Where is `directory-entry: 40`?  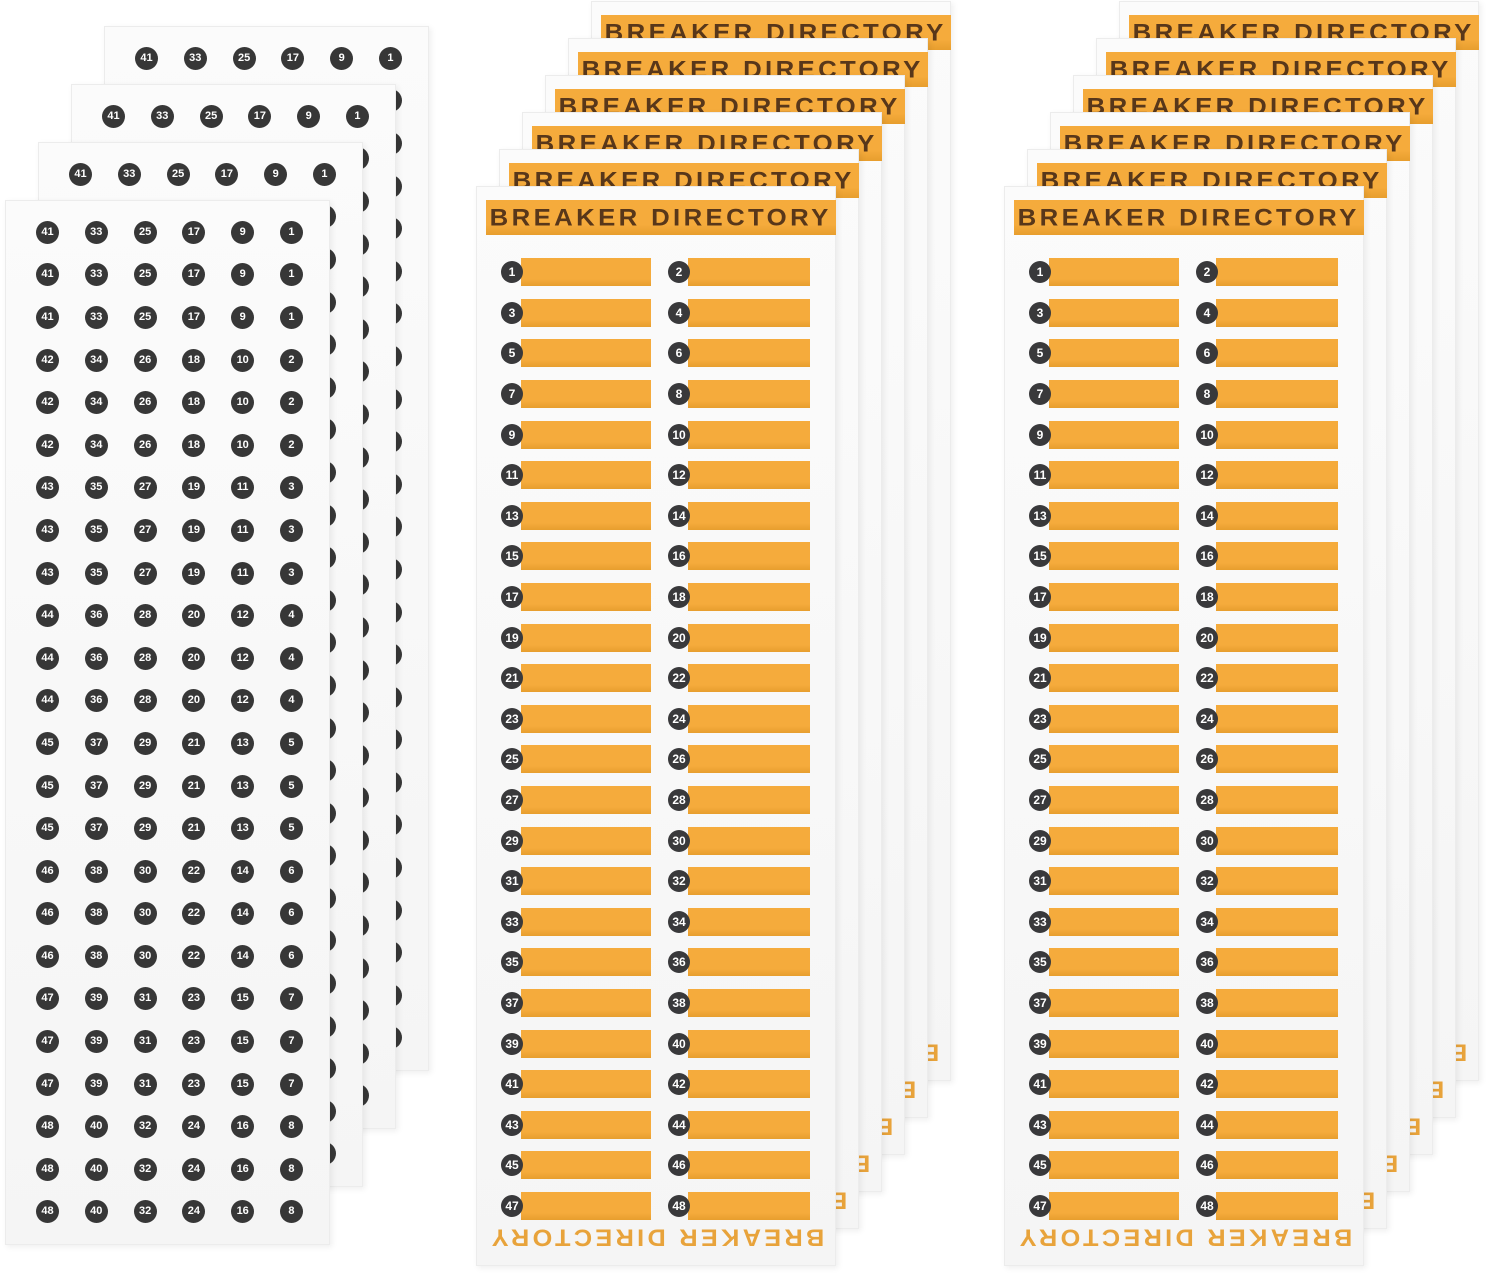 directory-entry: 40 is located at coordinates (1267, 1043).